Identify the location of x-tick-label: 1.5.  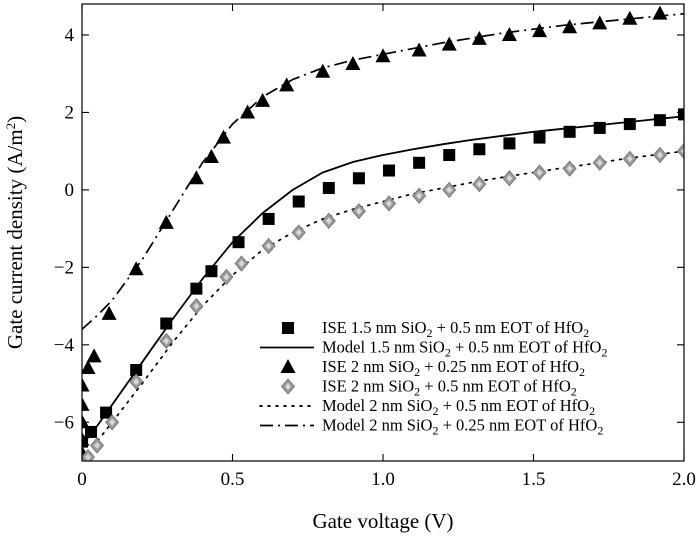
(534, 479).